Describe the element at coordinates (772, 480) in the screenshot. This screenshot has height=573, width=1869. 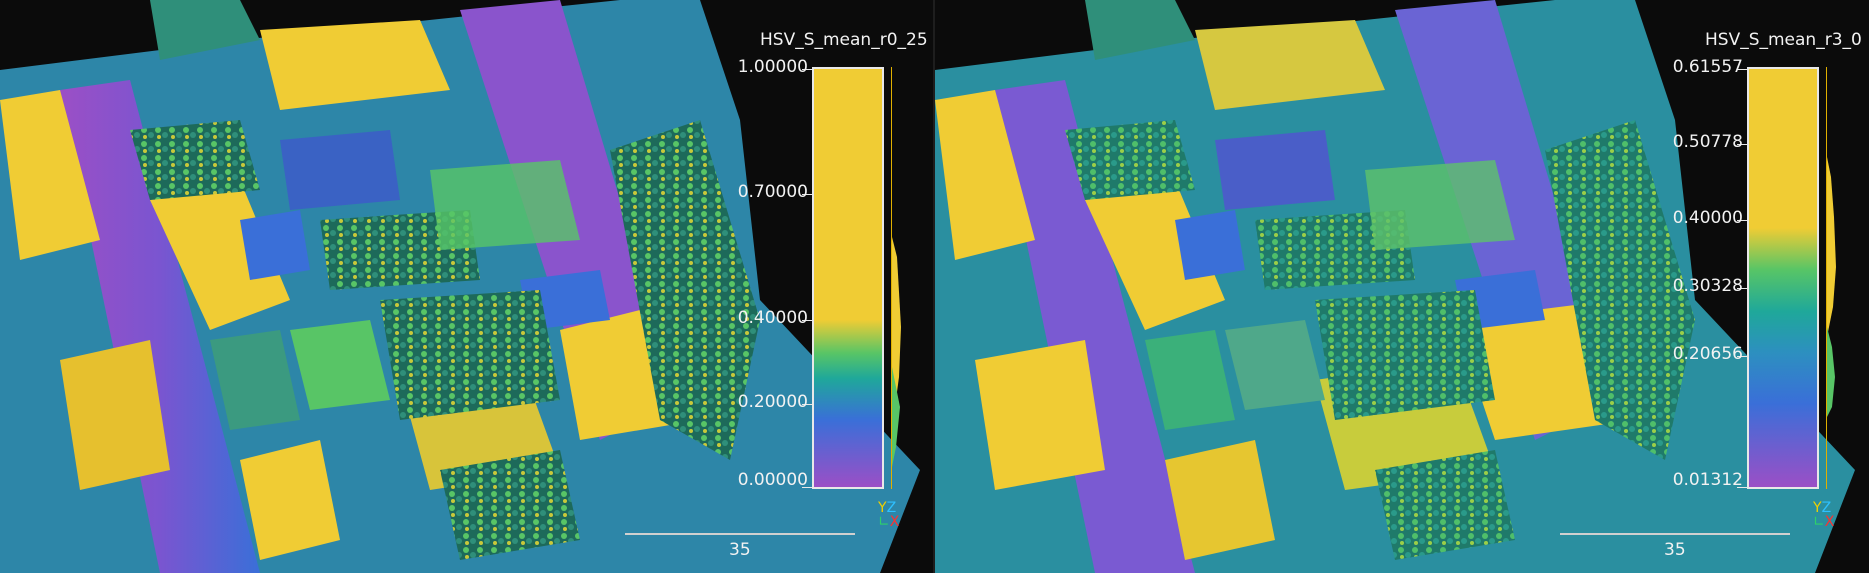
I see `colorbar-tick: 0.00000` at that location.